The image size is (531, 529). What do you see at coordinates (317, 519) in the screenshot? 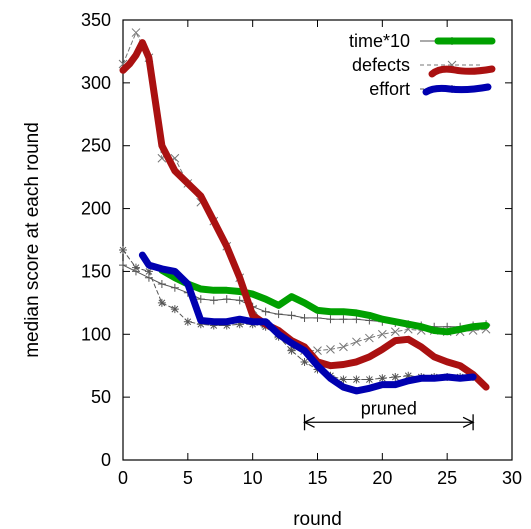
I see `x-axis-label: round` at bounding box center [317, 519].